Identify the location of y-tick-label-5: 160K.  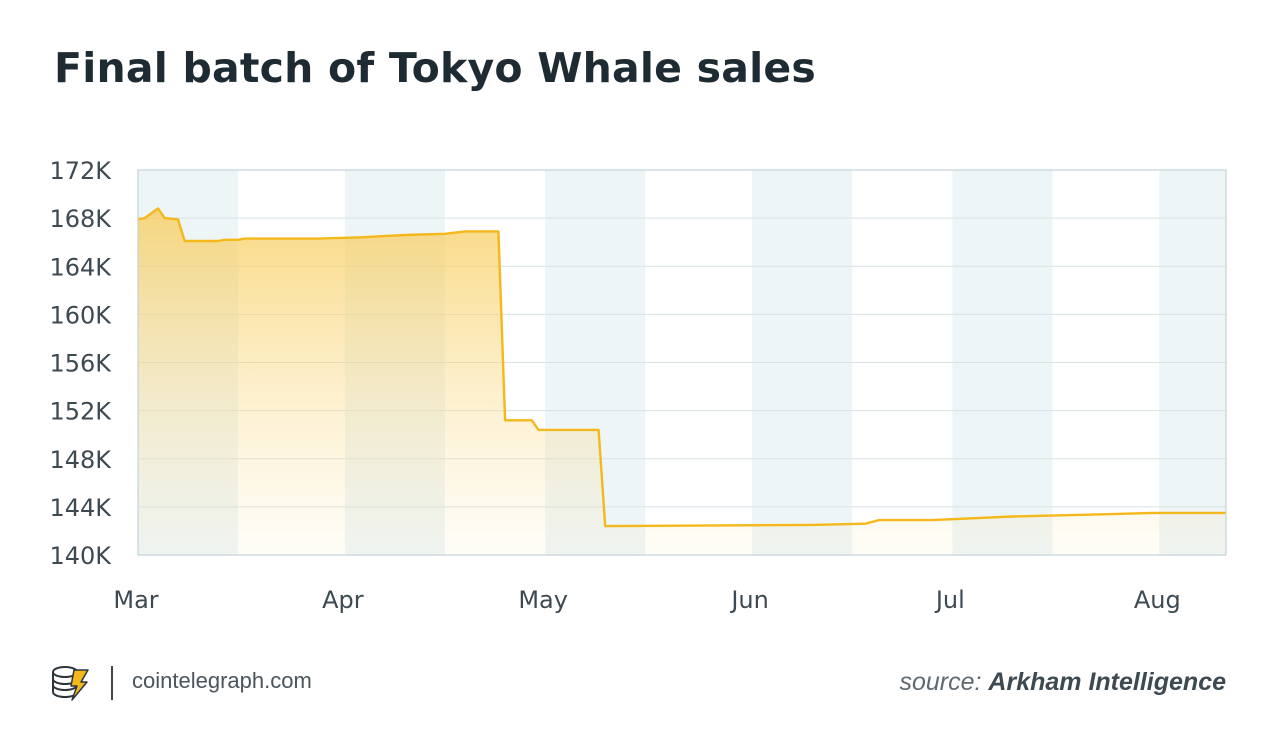
(80, 315).